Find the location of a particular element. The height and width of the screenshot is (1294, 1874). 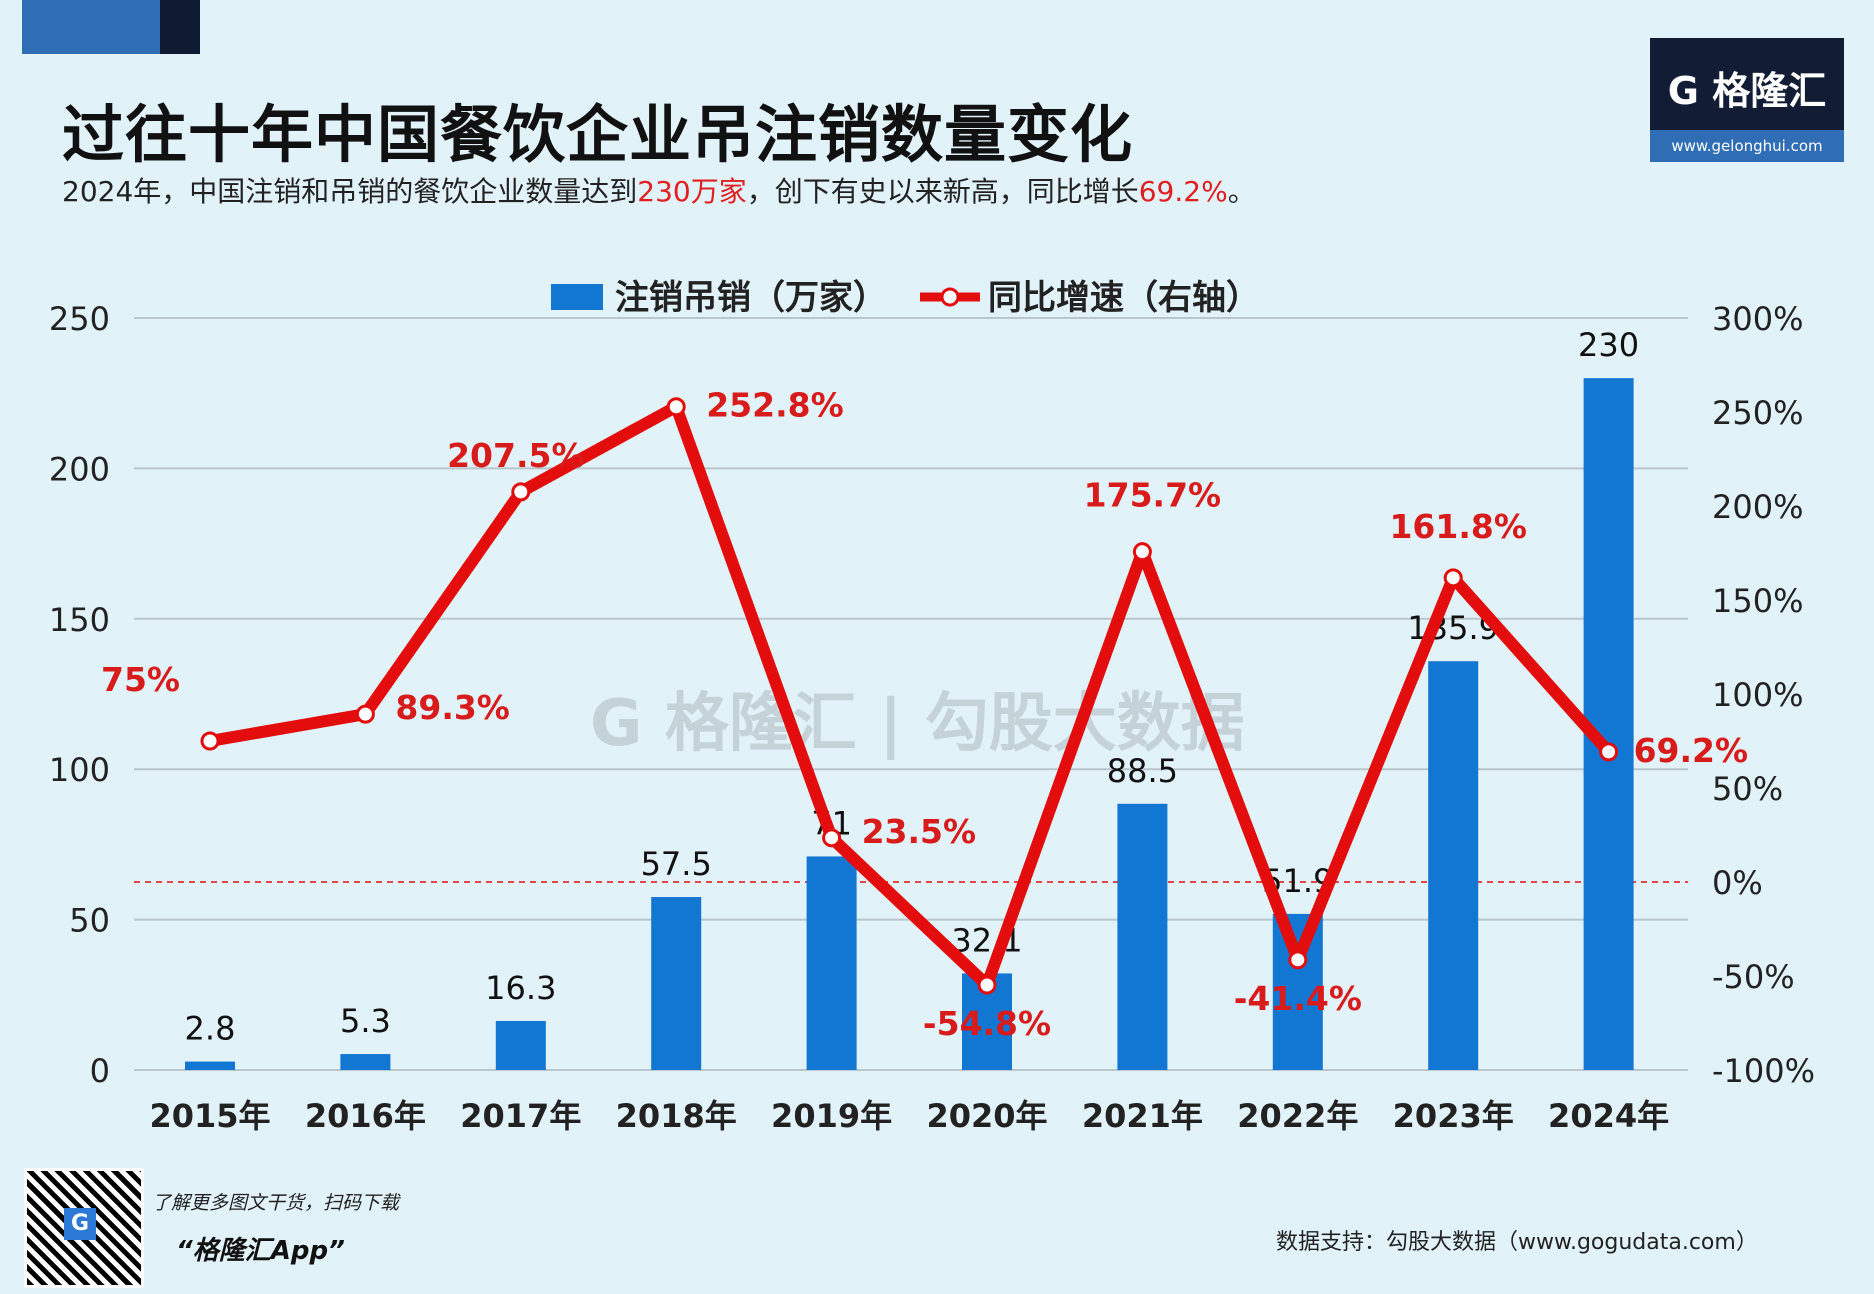

y-left-tick-label: 250 is located at coordinates (79, 319).